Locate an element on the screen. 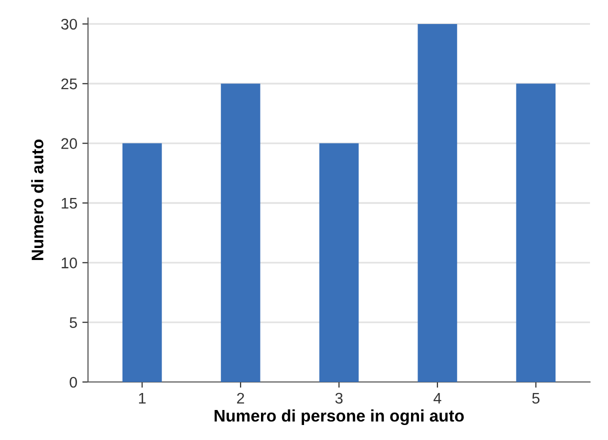 Image resolution: width=608 pixels, height=440 pixels. y-tick-label: 15 is located at coordinates (69, 203).